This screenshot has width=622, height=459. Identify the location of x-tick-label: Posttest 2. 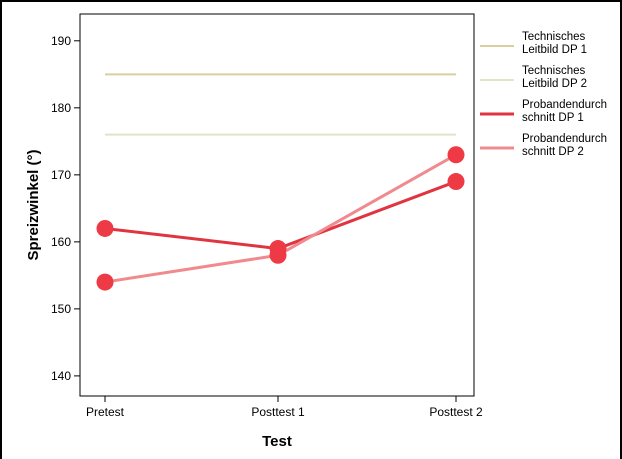
(456, 412).